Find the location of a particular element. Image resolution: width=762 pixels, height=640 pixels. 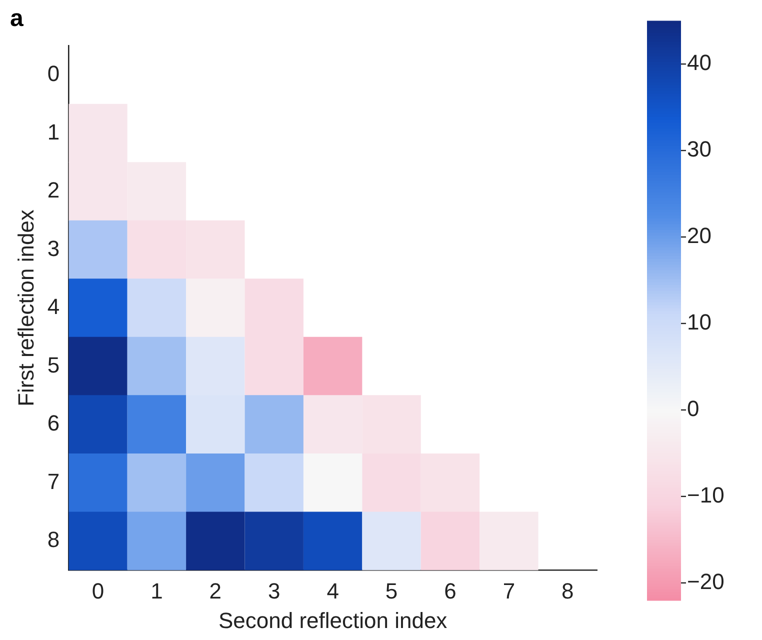

color-bar-label: 30 is located at coordinates (699, 149).